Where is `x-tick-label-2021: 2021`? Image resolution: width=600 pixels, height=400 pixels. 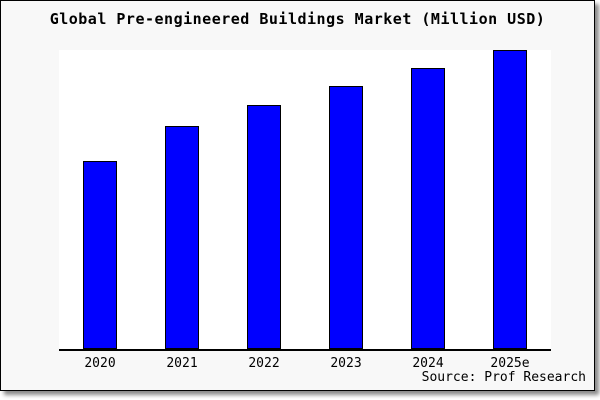 x-tick-label-2021: 2021 is located at coordinates (182, 363).